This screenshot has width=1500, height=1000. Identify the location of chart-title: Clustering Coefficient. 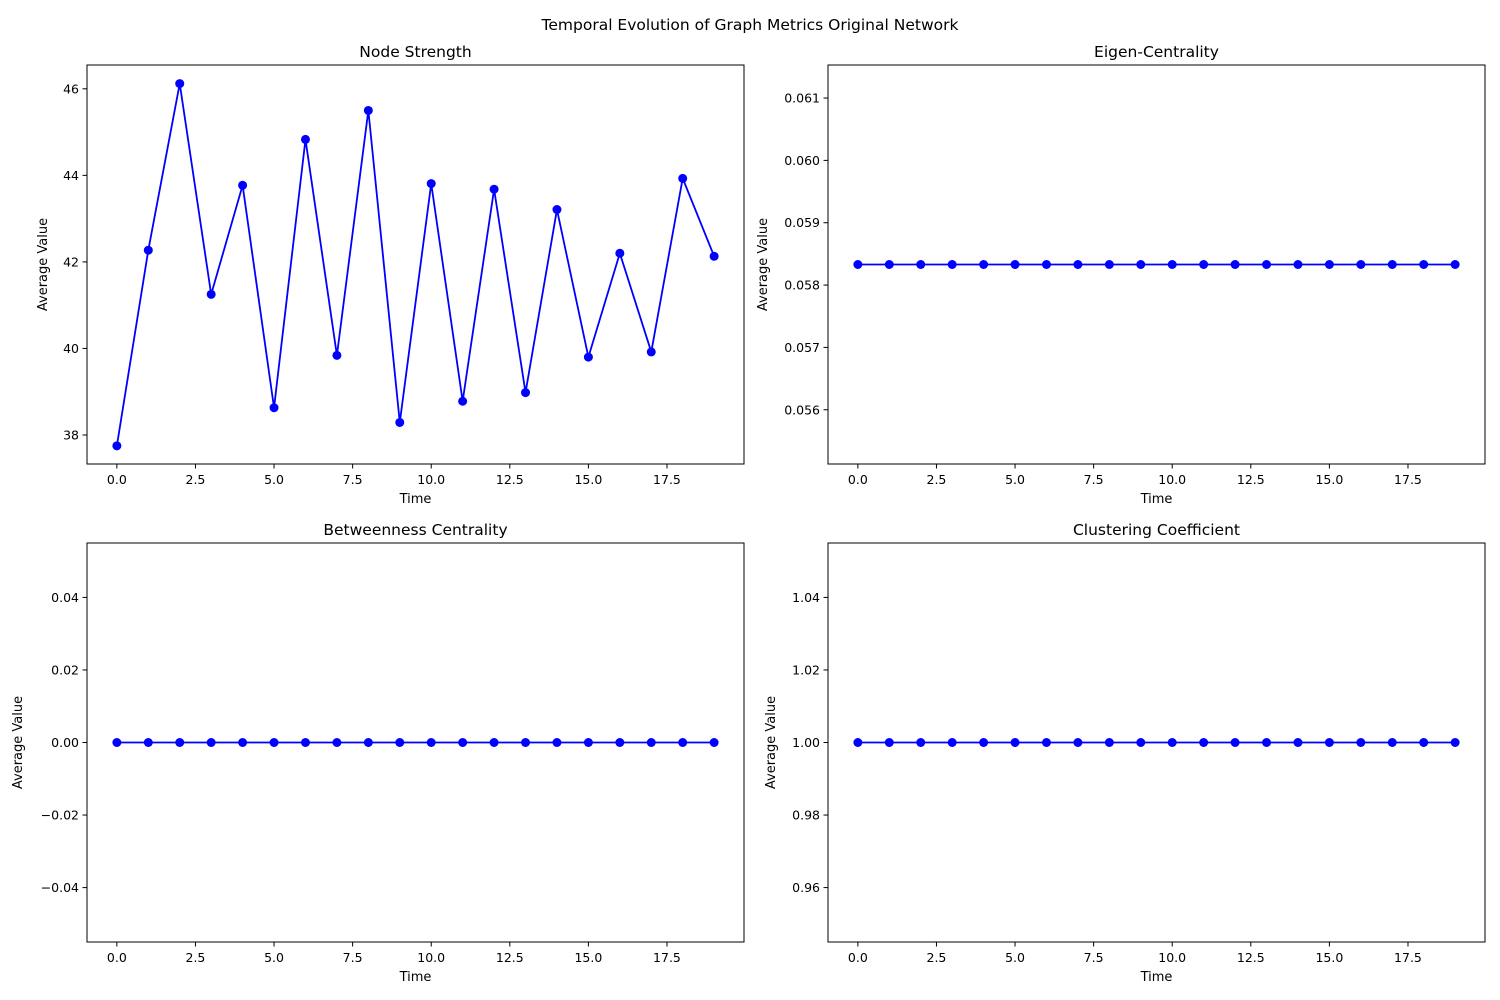
(1156, 530).